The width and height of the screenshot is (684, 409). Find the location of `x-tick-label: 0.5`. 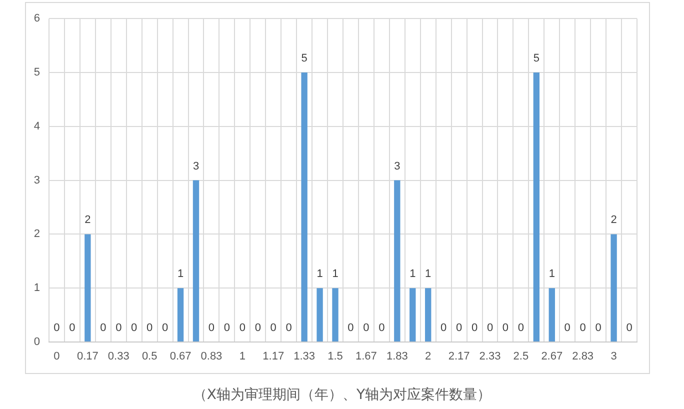

x-tick-label: 0.5 is located at coordinates (150, 356).